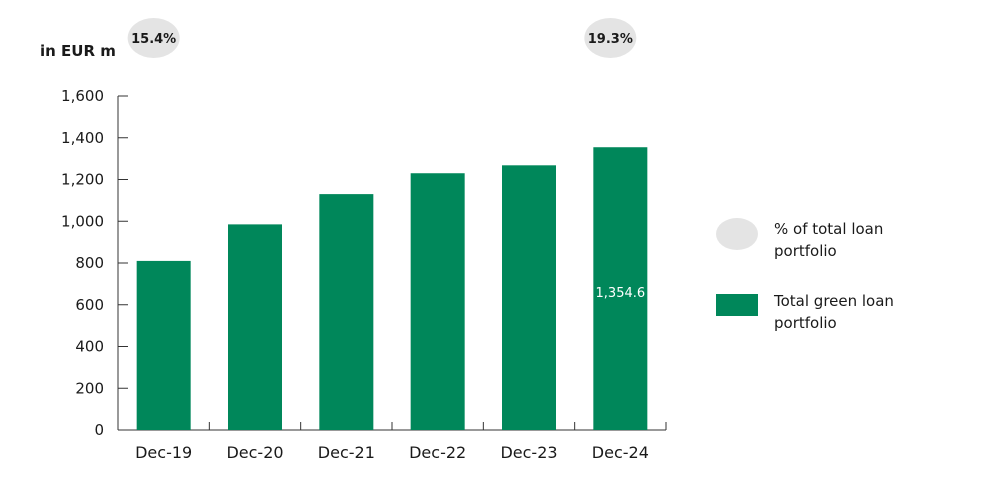  What do you see at coordinates (737, 305) in the screenshot?
I see `legend-swatch-portfolio` at bounding box center [737, 305].